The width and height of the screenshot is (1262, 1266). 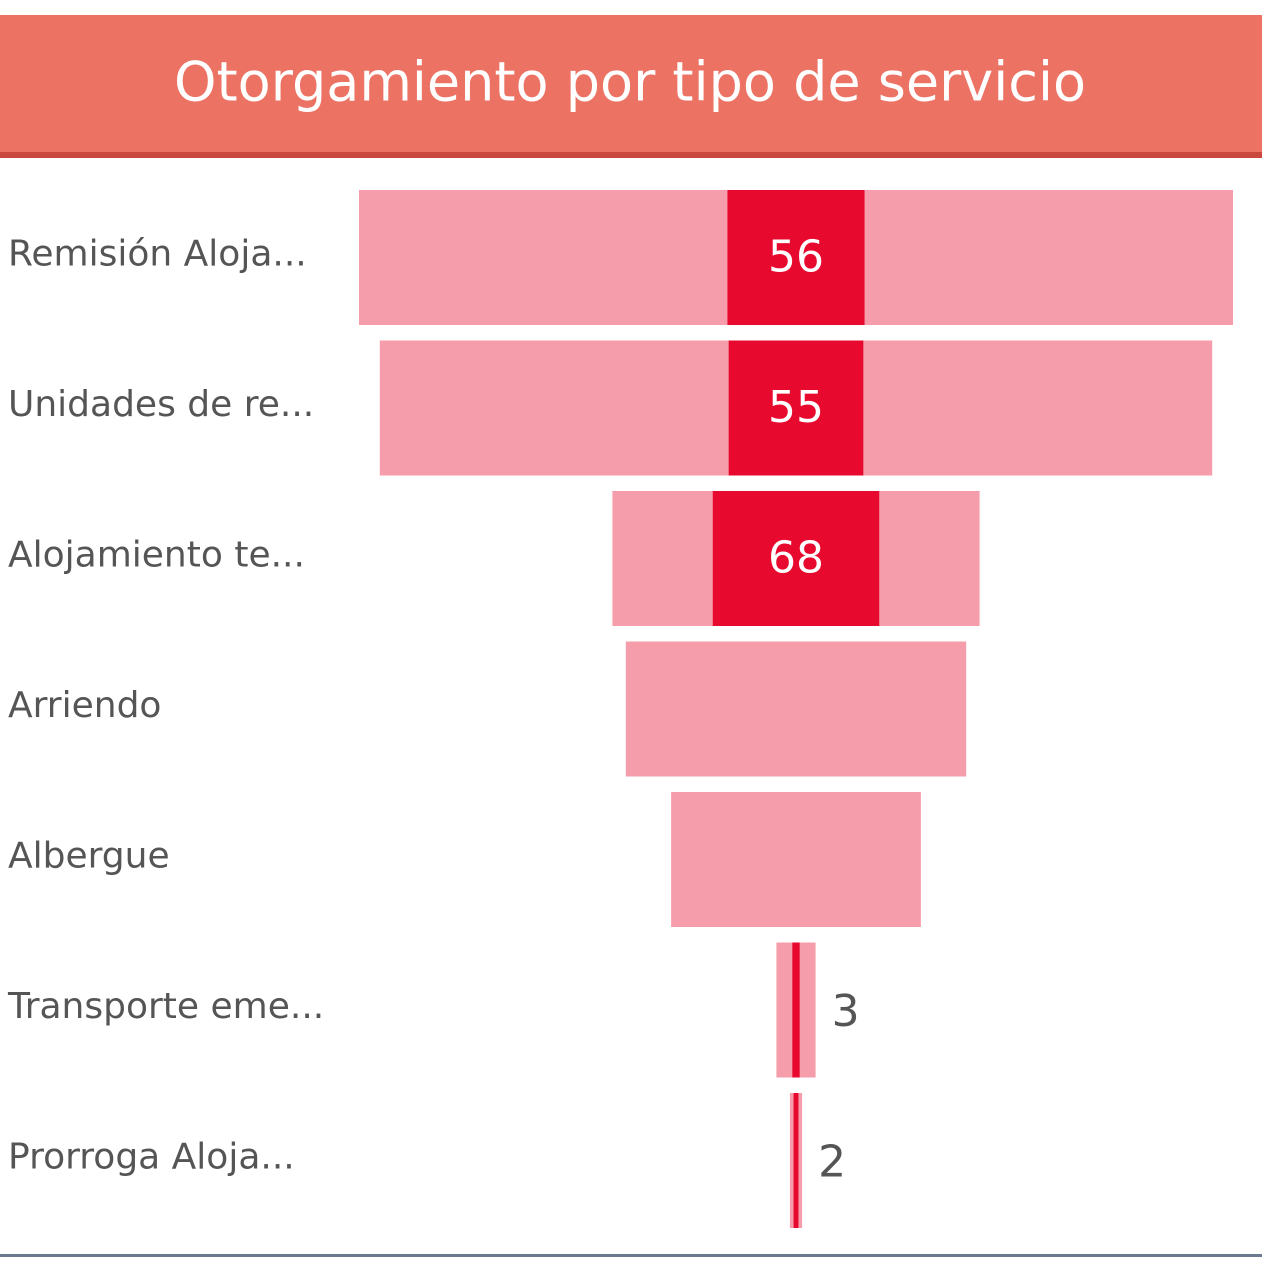 What do you see at coordinates (89, 856) in the screenshot?
I see `category-label: Albergue` at bounding box center [89, 856].